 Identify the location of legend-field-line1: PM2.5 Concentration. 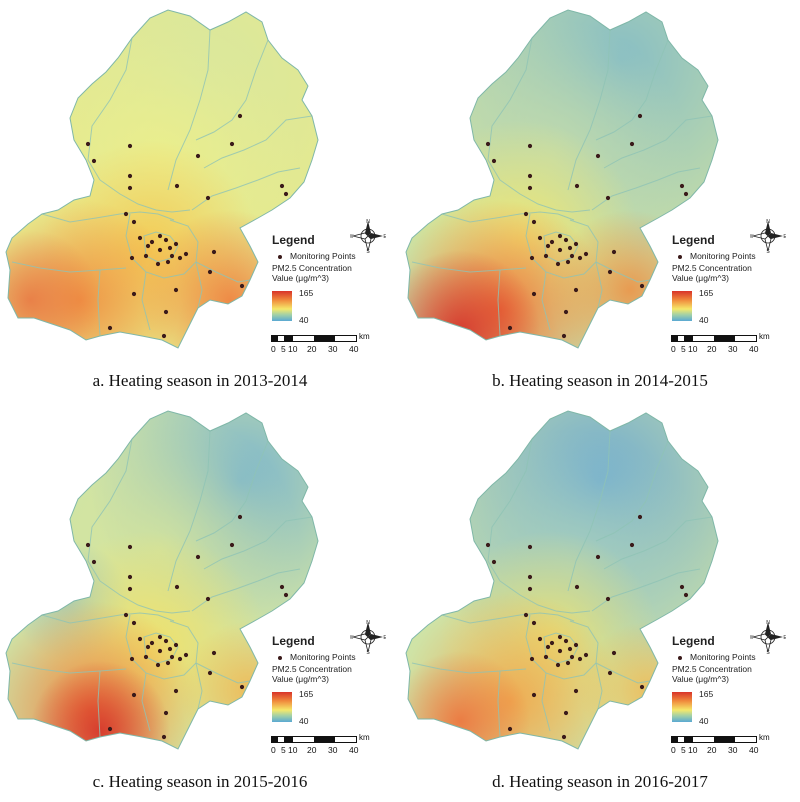
(312, 268).